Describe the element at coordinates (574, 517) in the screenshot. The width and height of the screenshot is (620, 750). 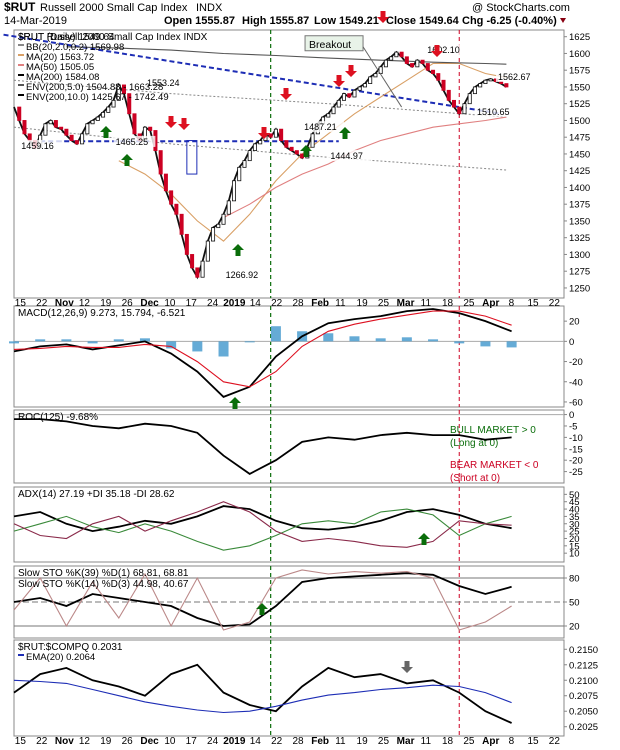
I see `y-tick-label: 35` at that location.